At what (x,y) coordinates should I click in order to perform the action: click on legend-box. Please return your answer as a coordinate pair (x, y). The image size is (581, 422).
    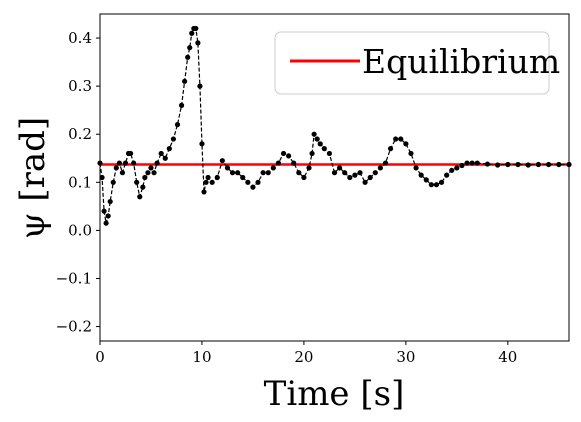
    Looking at the image, I should click on (412, 63).